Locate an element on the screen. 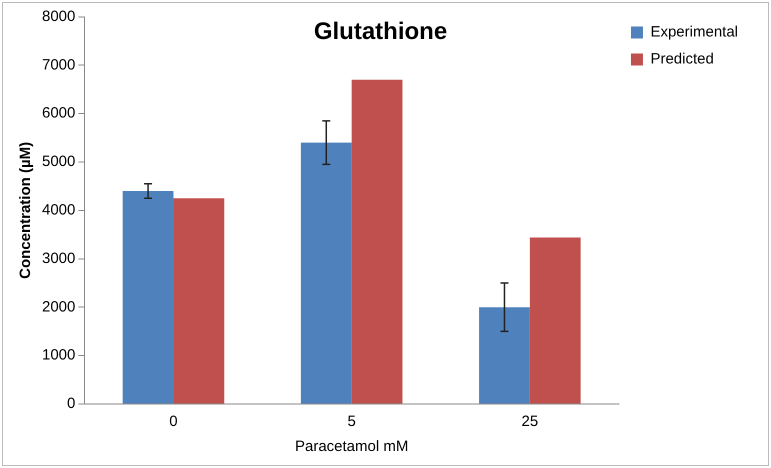 The image size is (771, 468). y-axis-title: Concentration (µM) is located at coordinates (25, 210).